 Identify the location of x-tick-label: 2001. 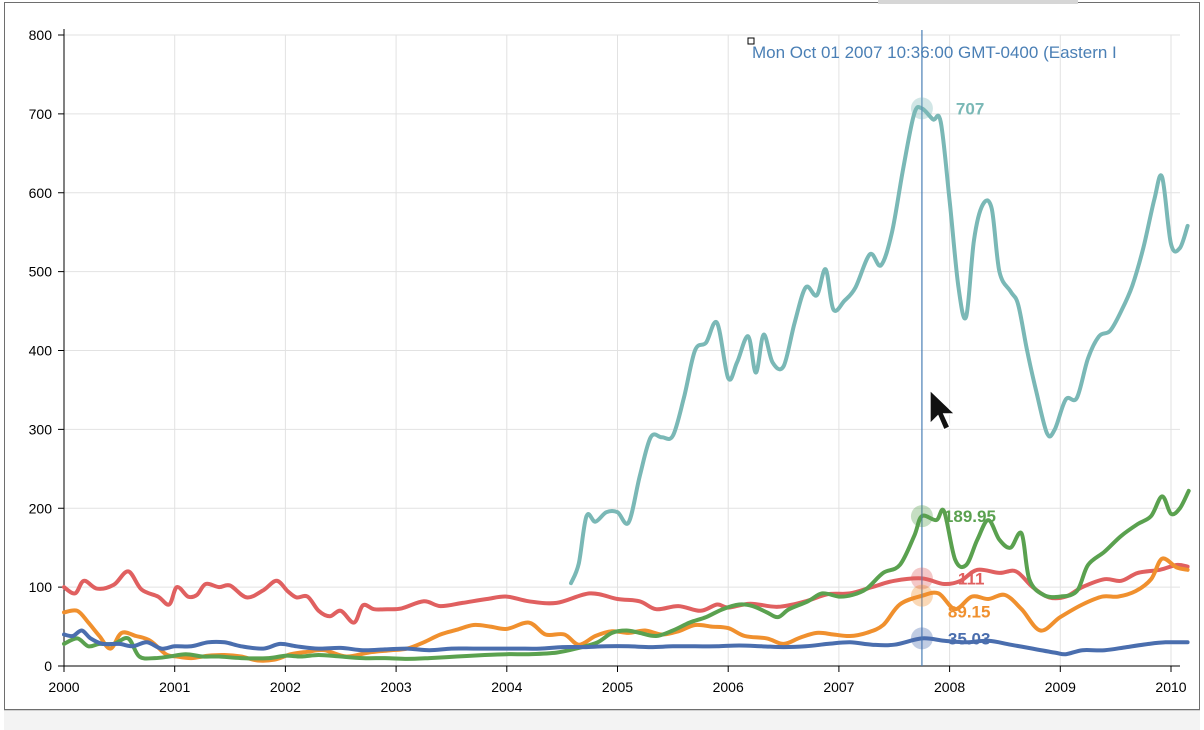
(174, 687).